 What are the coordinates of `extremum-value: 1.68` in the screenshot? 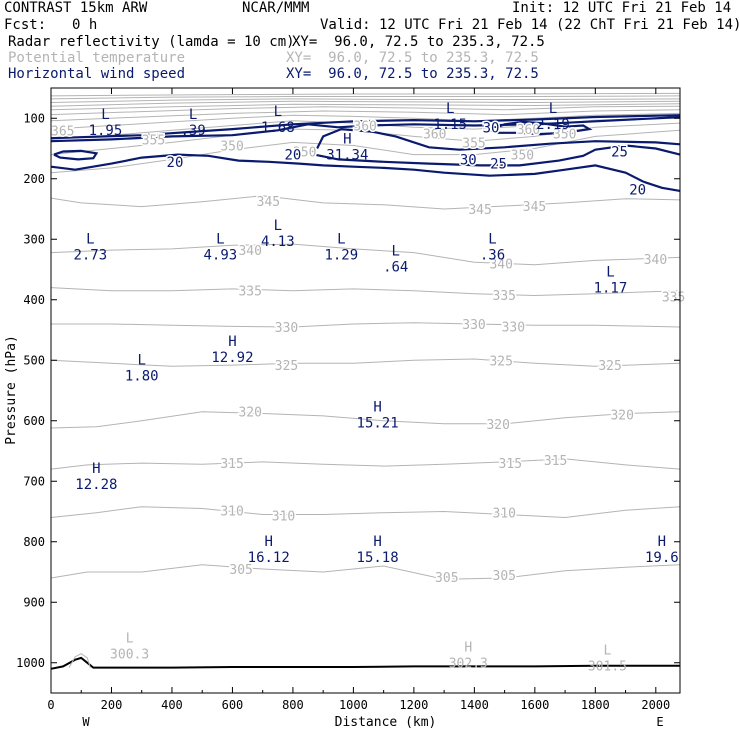 It's located at (278, 128).